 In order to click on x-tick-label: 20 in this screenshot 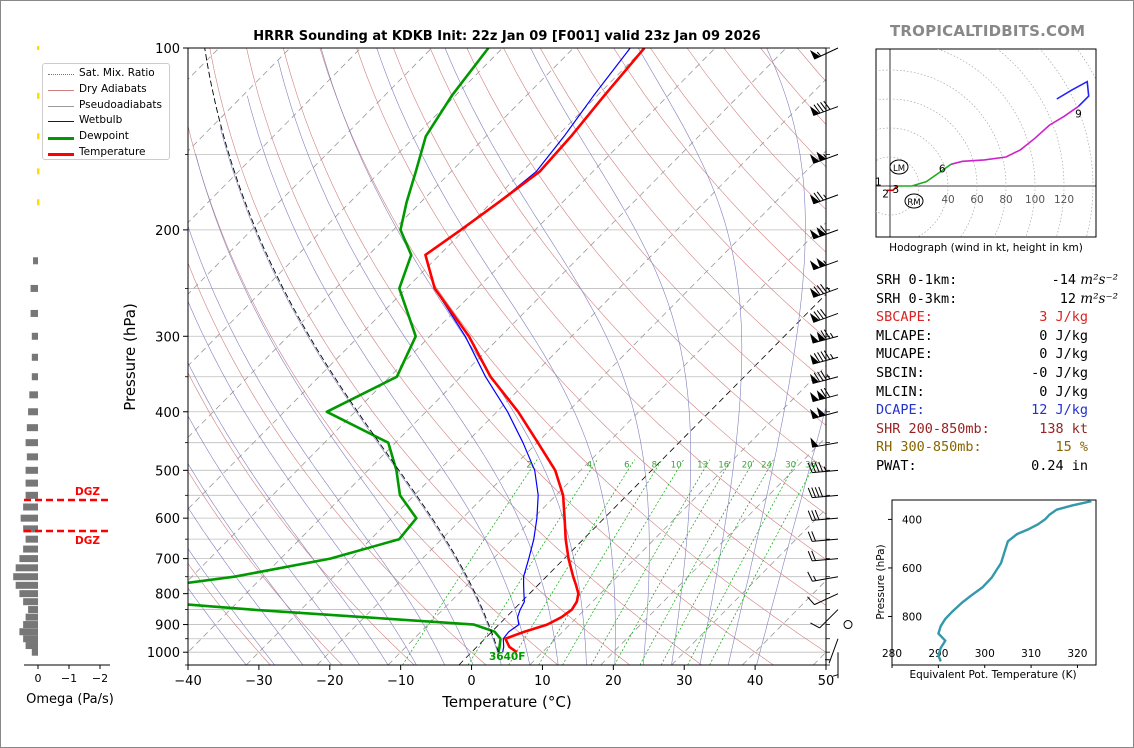, I will do `click(613, 681)`.